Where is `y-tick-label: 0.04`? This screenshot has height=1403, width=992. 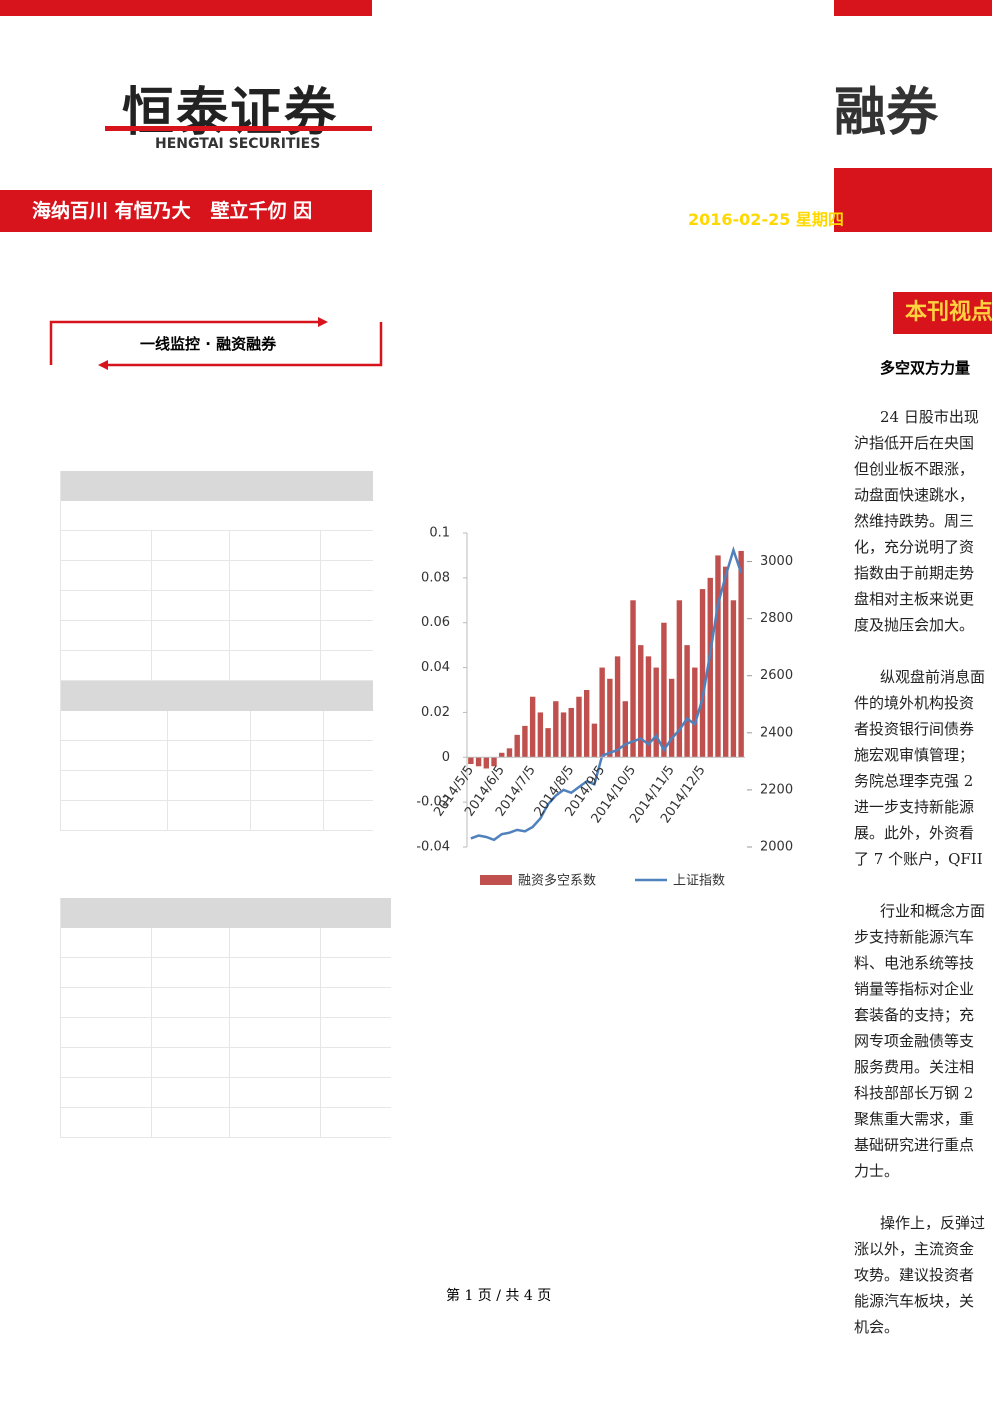
y-tick-label: 0.04 is located at coordinates (435, 667).